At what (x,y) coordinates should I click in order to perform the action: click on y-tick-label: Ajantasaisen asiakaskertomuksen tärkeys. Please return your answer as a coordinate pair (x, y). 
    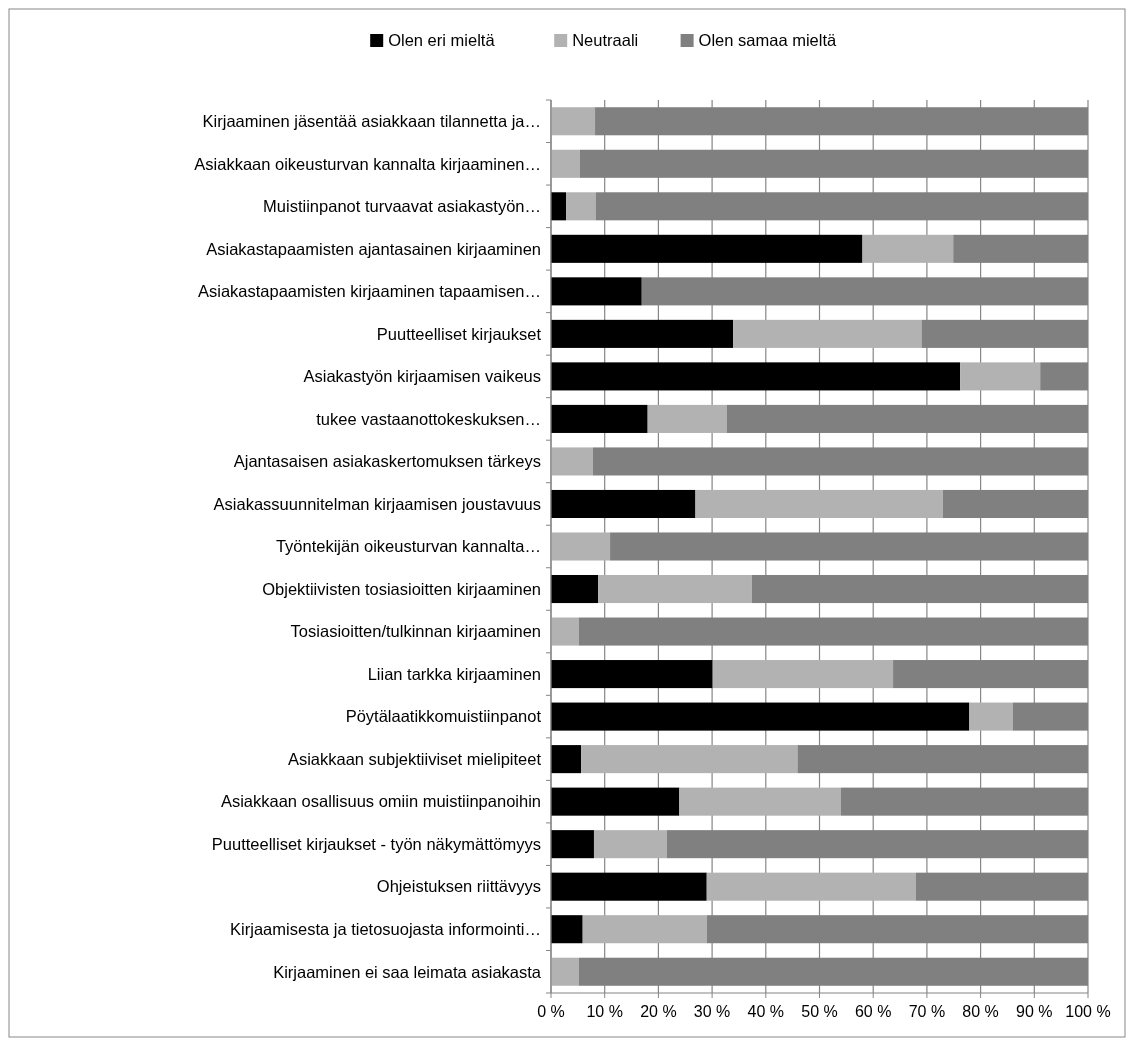
    Looking at the image, I should click on (387, 461).